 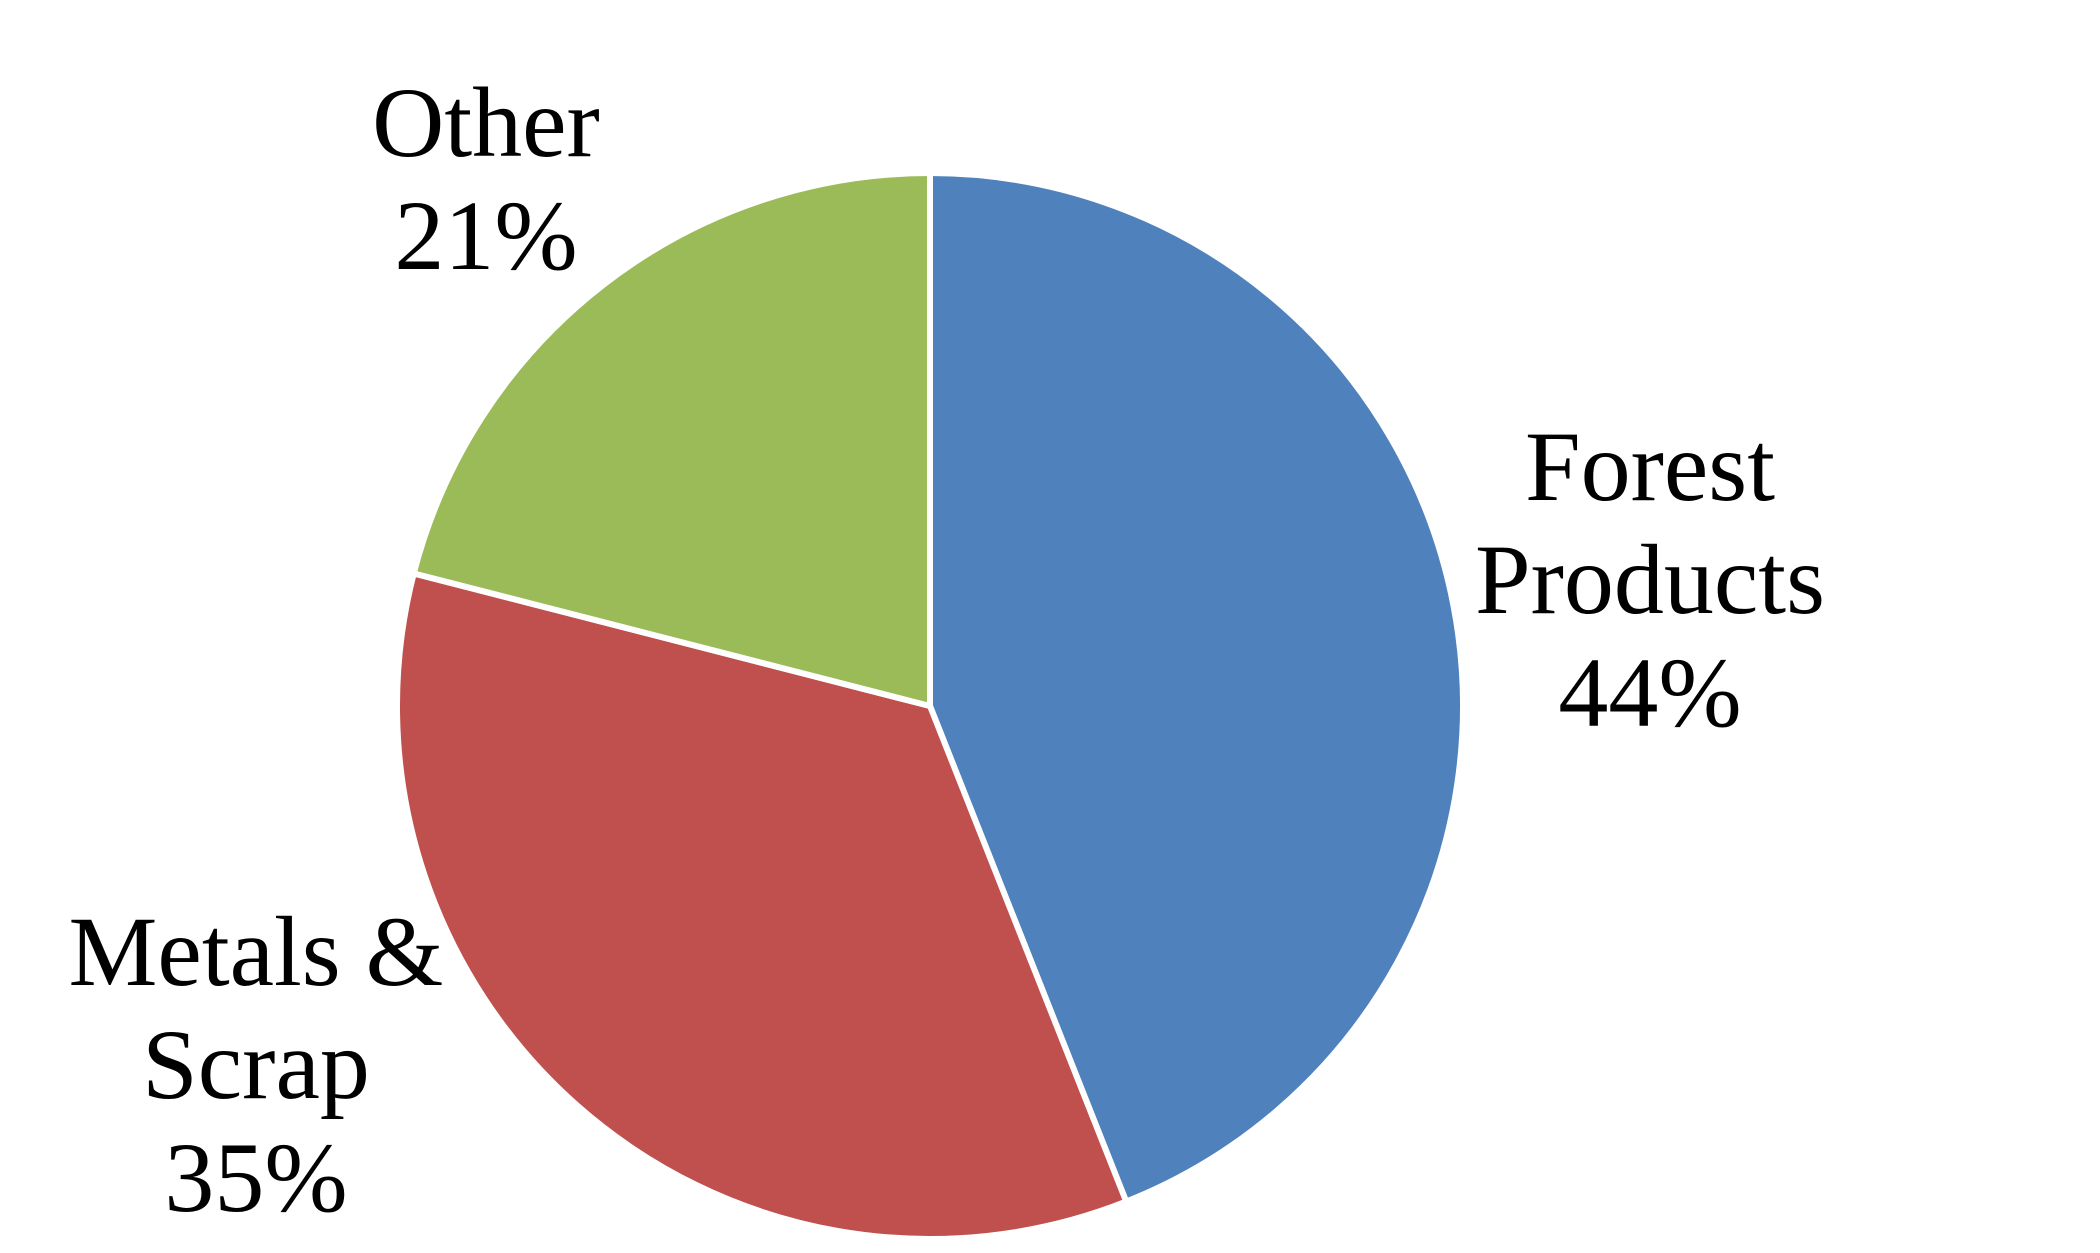 I want to click on pie-slice, so click(x=671, y=439).